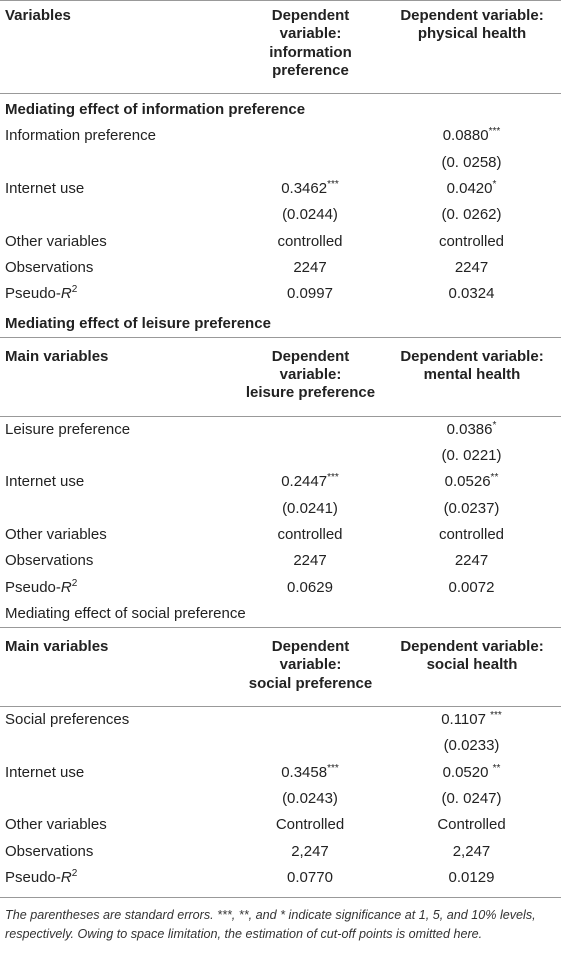 The image size is (561, 969). Describe the element at coordinates (471, 215) in the screenshot. I see `cell-text: (0. 0262)` at that location.